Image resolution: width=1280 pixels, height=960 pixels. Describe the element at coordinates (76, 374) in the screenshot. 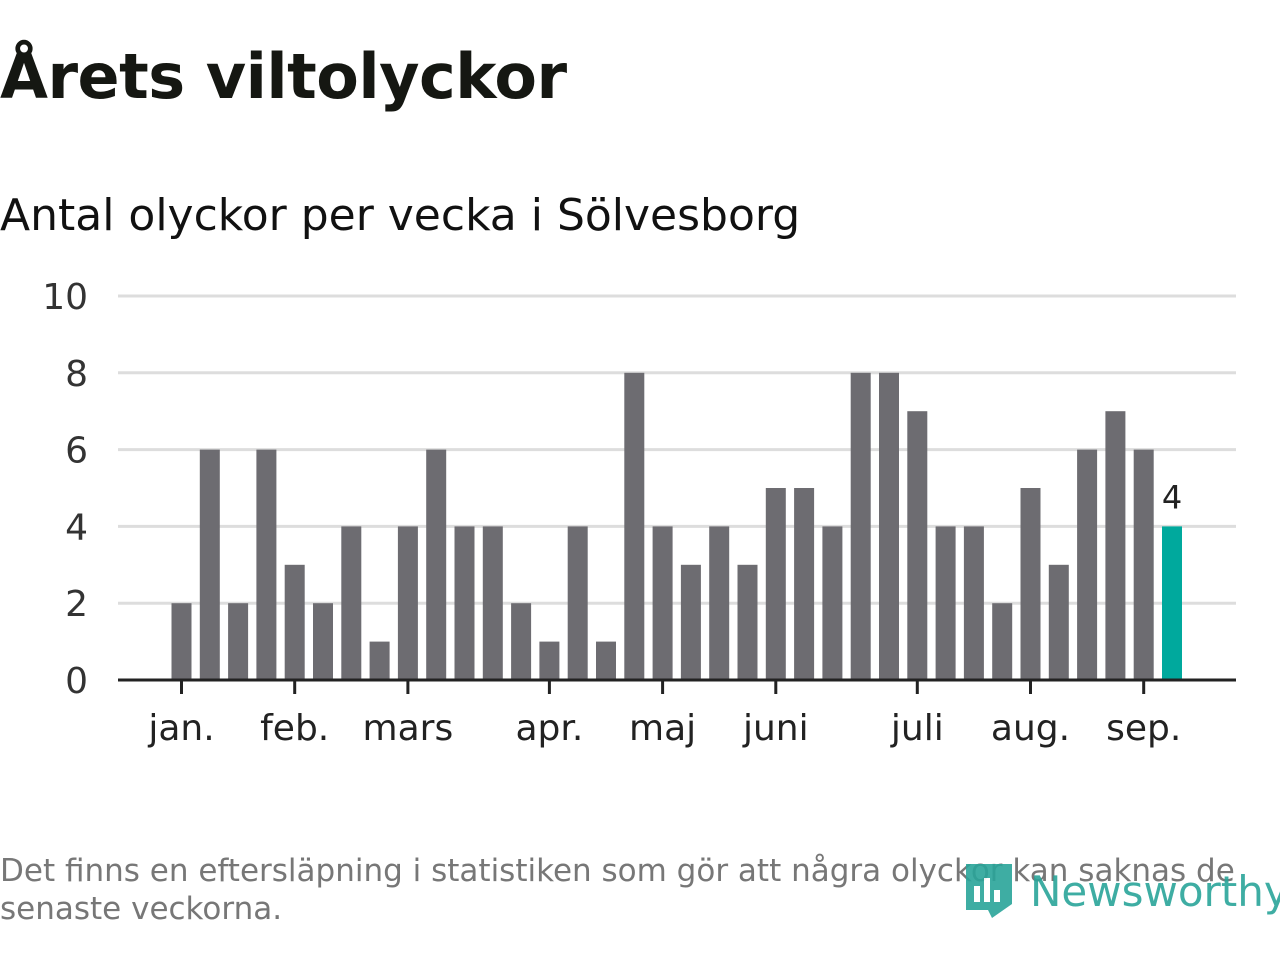

I see `y-tick-label: 8` at that location.